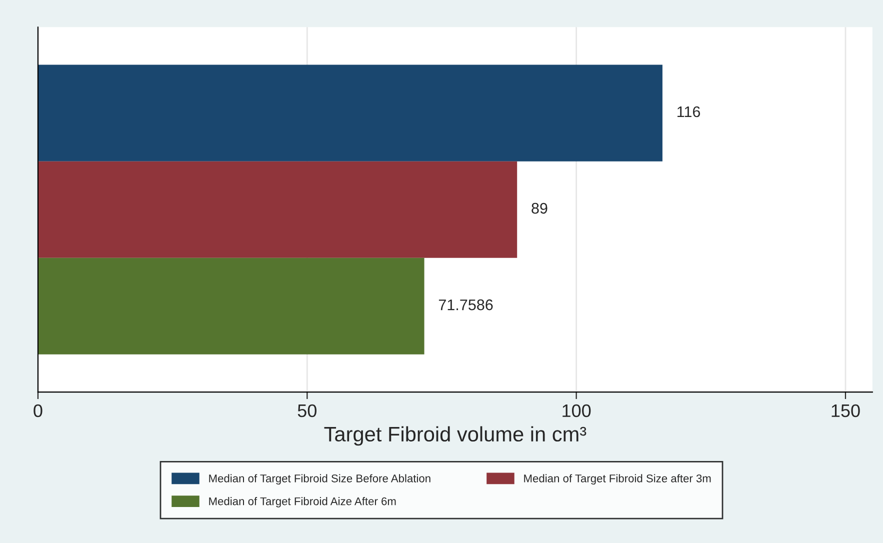  Describe the element at coordinates (307, 411) in the screenshot. I see `x-tick-label: 50` at that location.